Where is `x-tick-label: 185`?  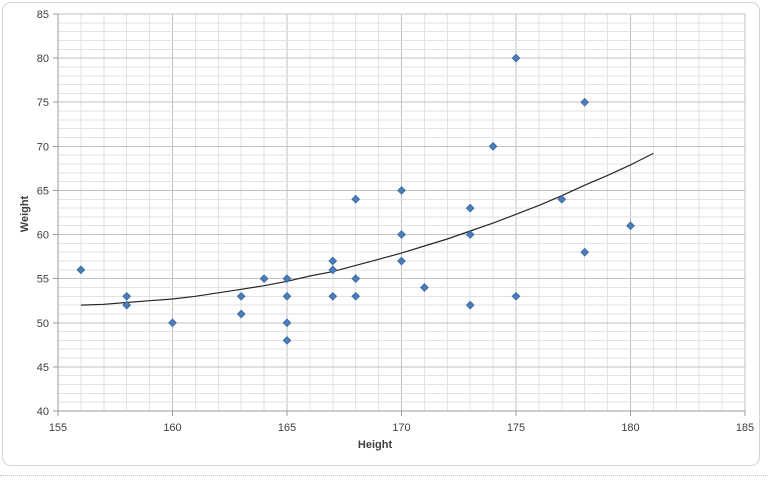 x-tick-label: 185 is located at coordinates (745, 428).